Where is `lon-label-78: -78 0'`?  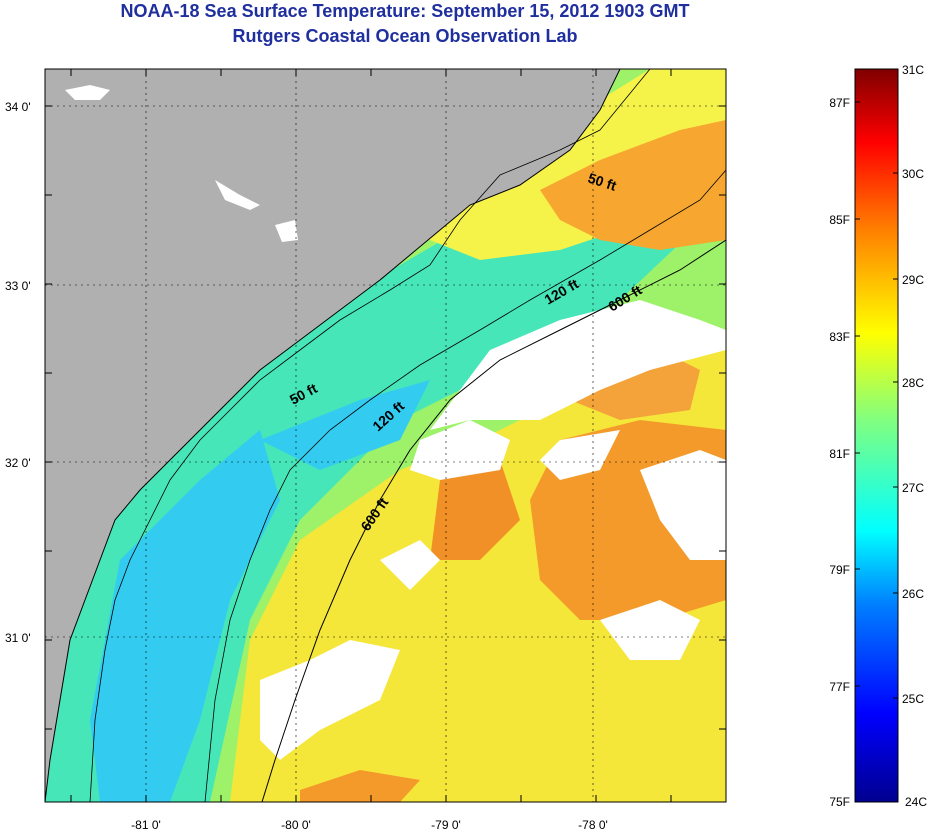
lon-label-78: -78 0' is located at coordinates (593, 825).